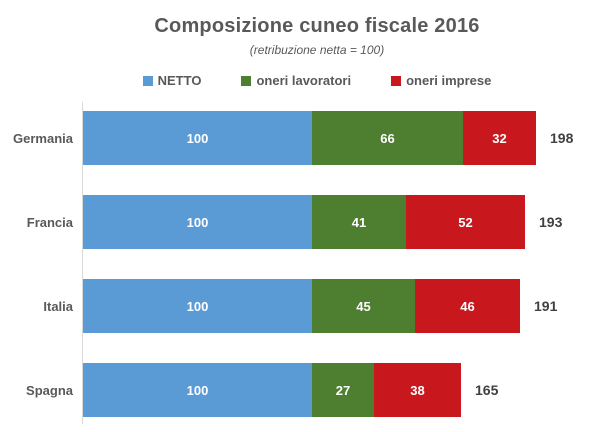 The image size is (600, 432). Describe the element at coordinates (179, 80) in the screenshot. I see `legend-label-netto: NETTO` at that location.